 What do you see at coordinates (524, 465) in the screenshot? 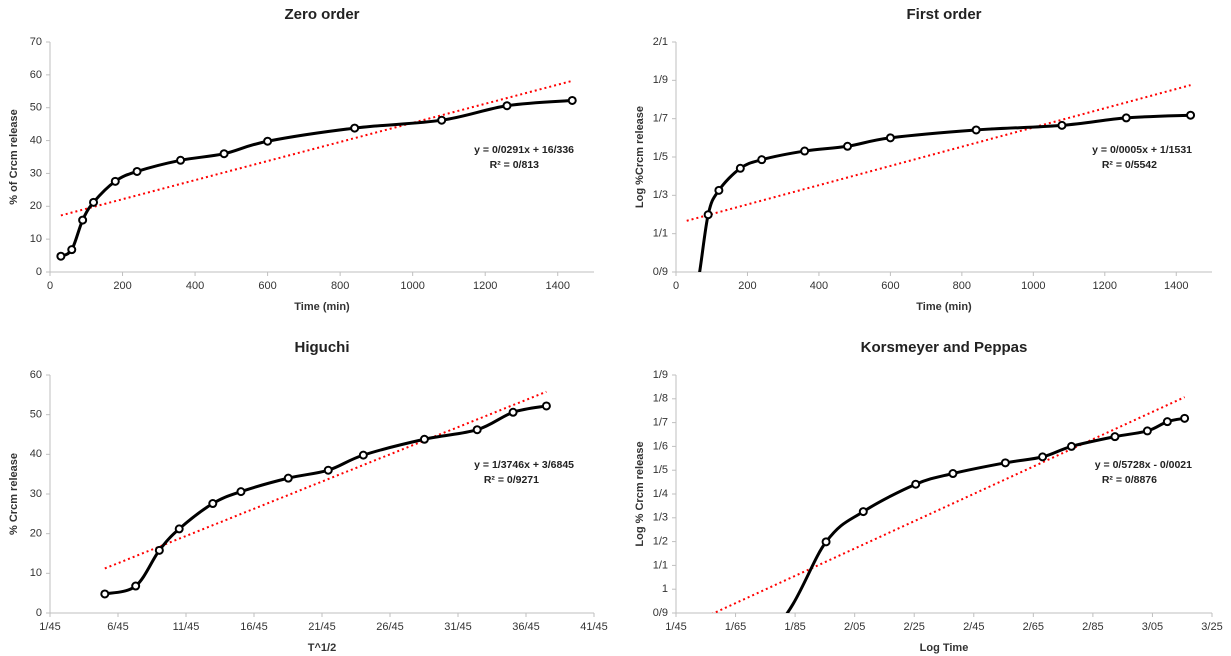
I see `trendline-equation: y = 1/3746x + 3/6845` at bounding box center [524, 465].